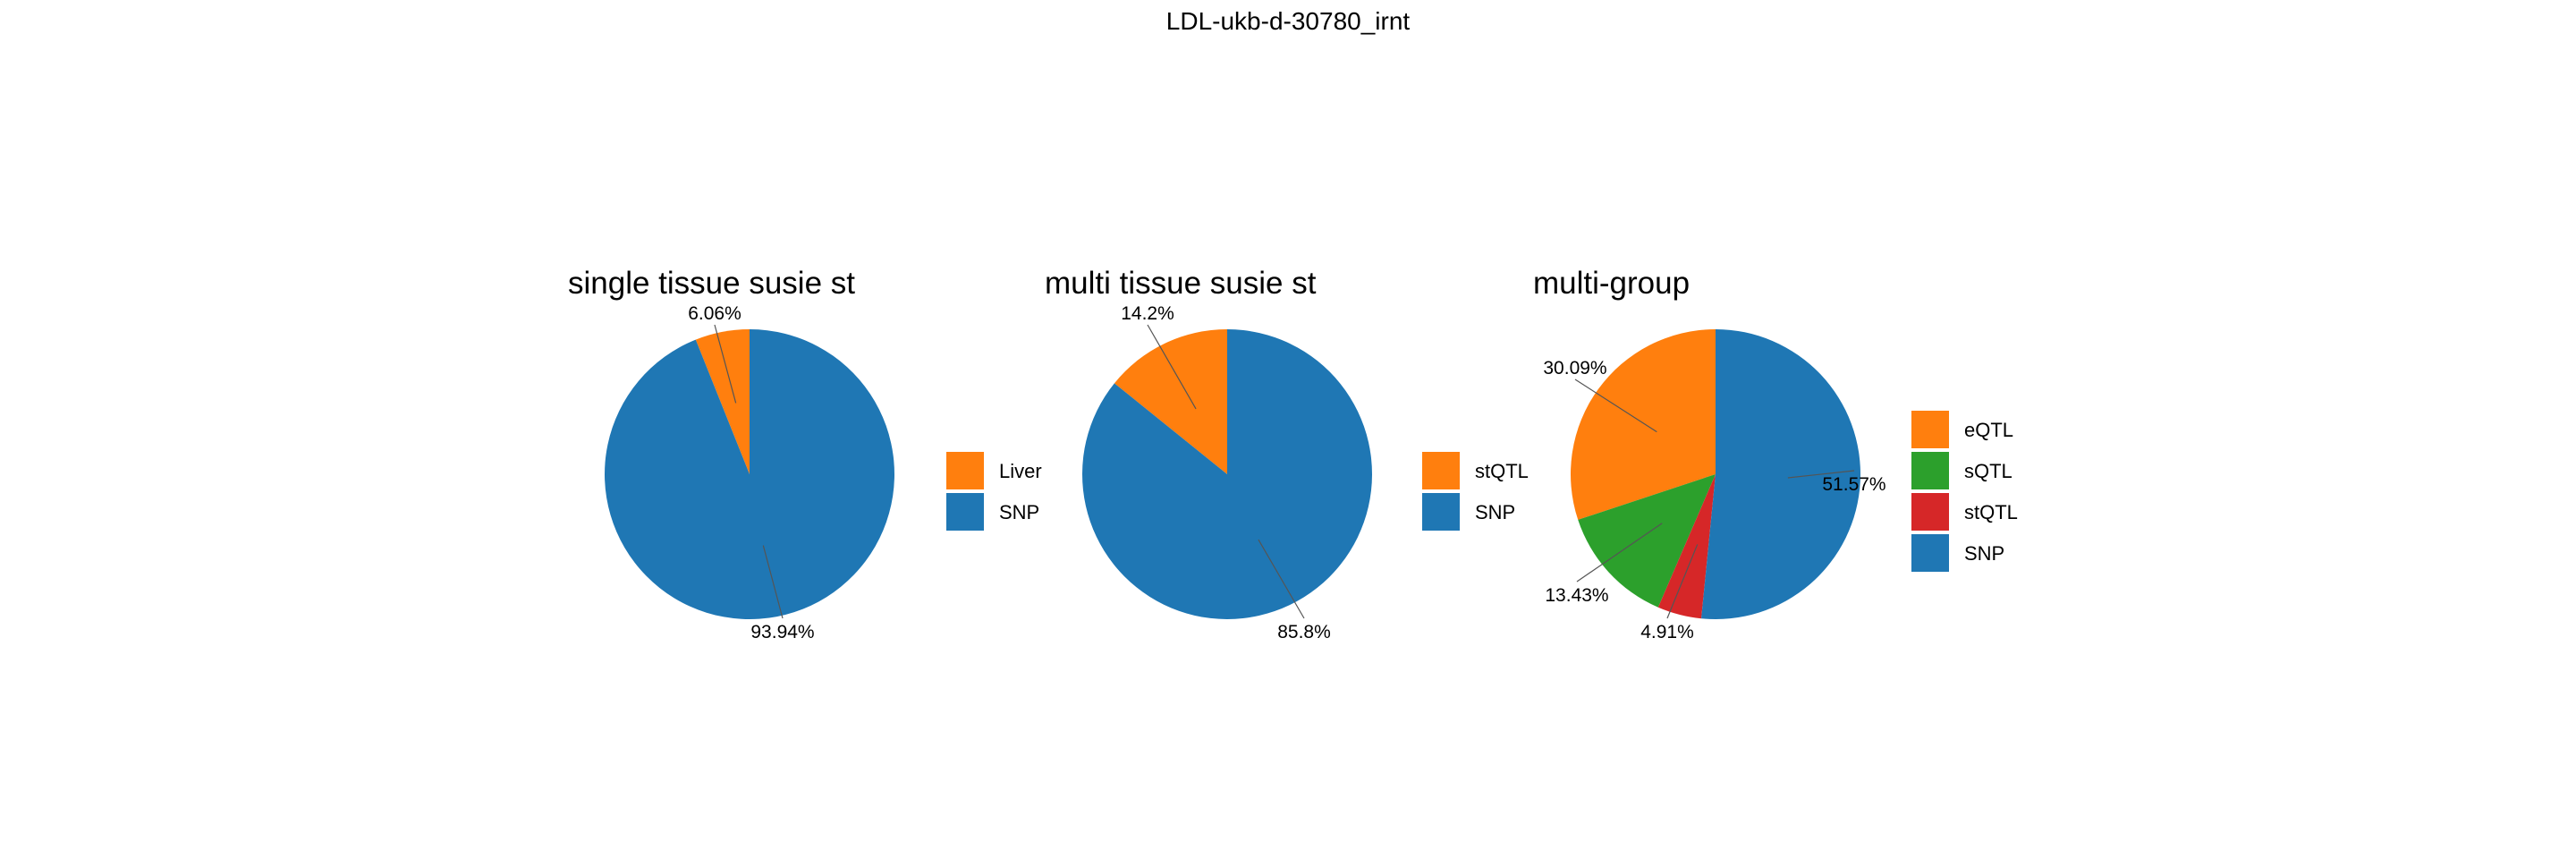 The height and width of the screenshot is (859, 2576). I want to click on panel-title: single tissue susie st, so click(711, 283).